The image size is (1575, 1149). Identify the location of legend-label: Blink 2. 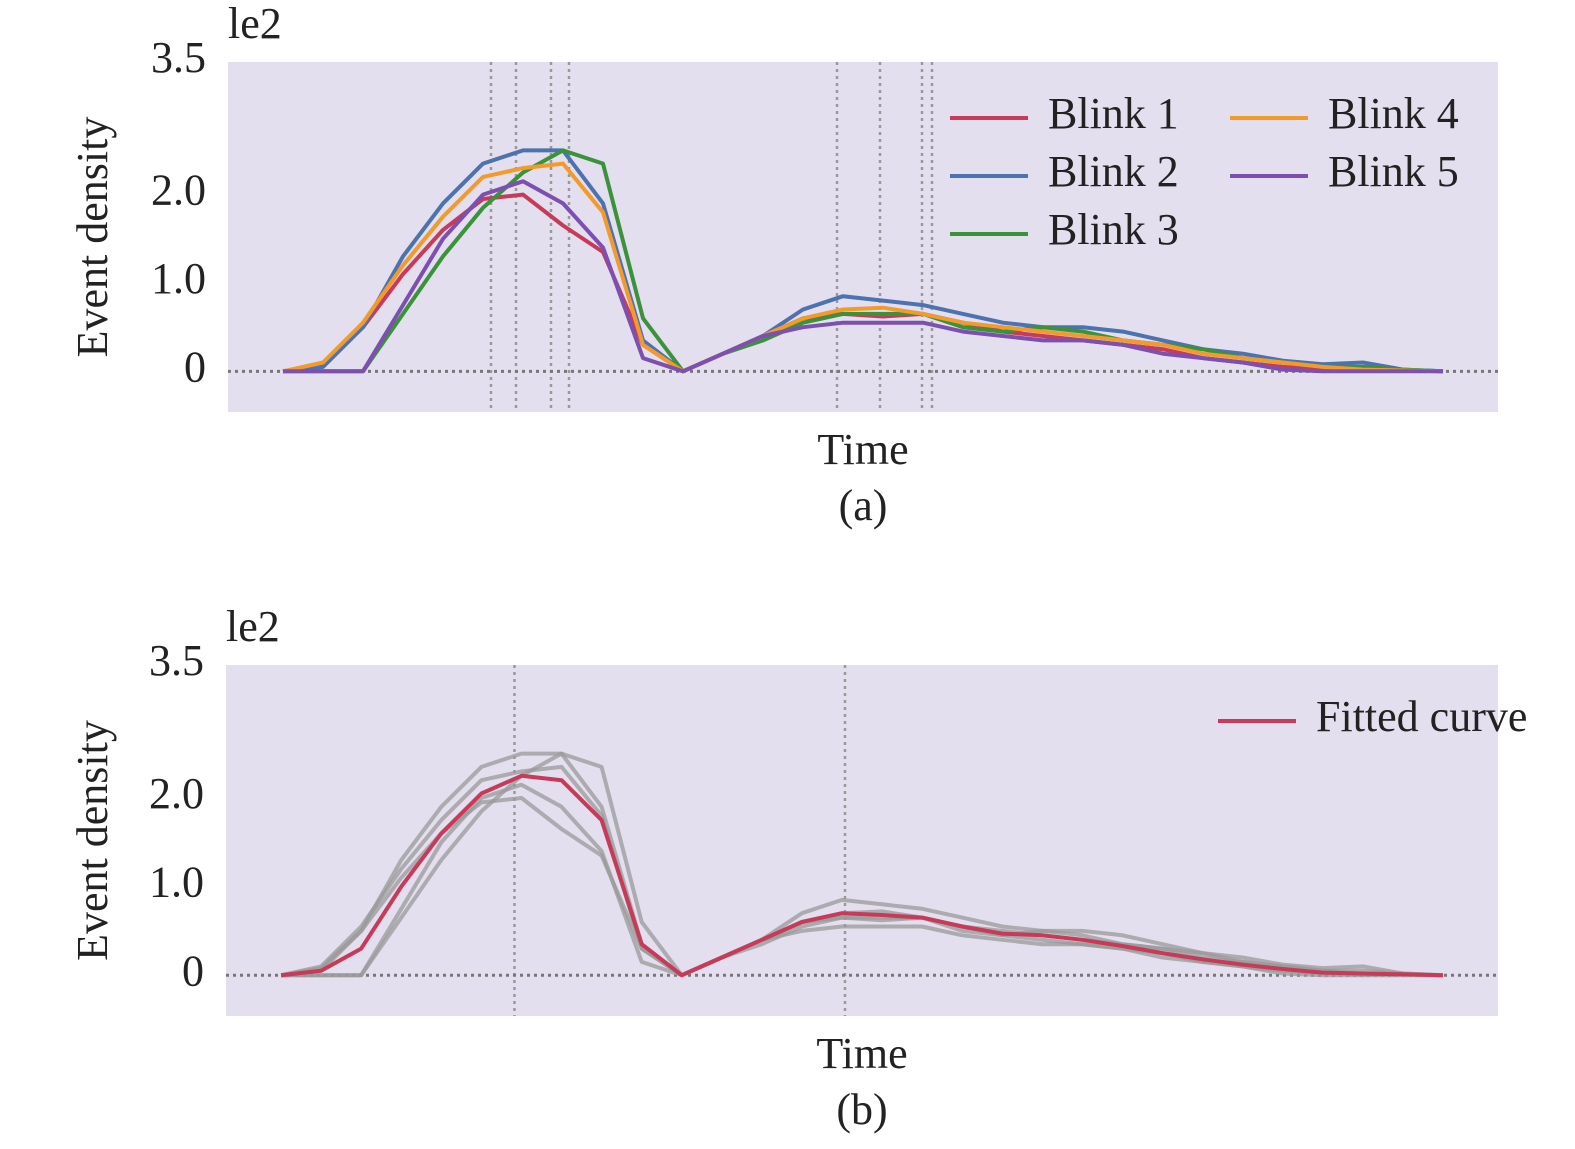
(1113, 171).